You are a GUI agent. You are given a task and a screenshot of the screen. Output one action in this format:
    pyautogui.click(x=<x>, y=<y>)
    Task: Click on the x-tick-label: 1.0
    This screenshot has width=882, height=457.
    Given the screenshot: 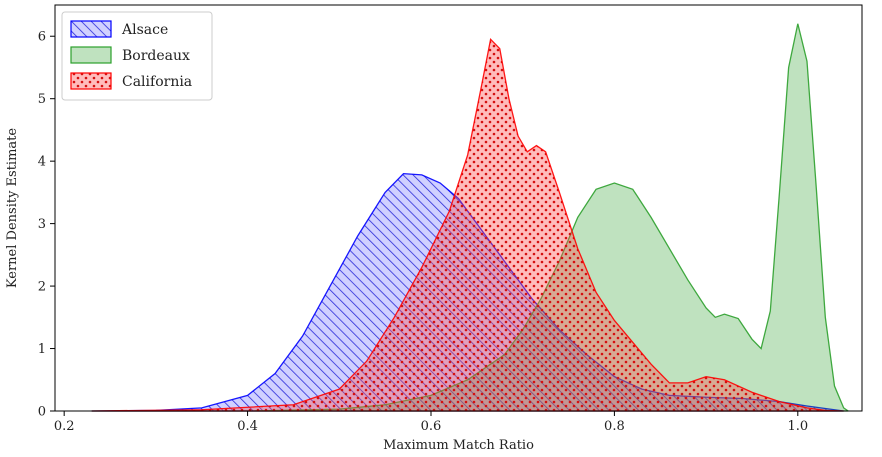 What is the action you would take?
    pyautogui.click(x=797, y=426)
    